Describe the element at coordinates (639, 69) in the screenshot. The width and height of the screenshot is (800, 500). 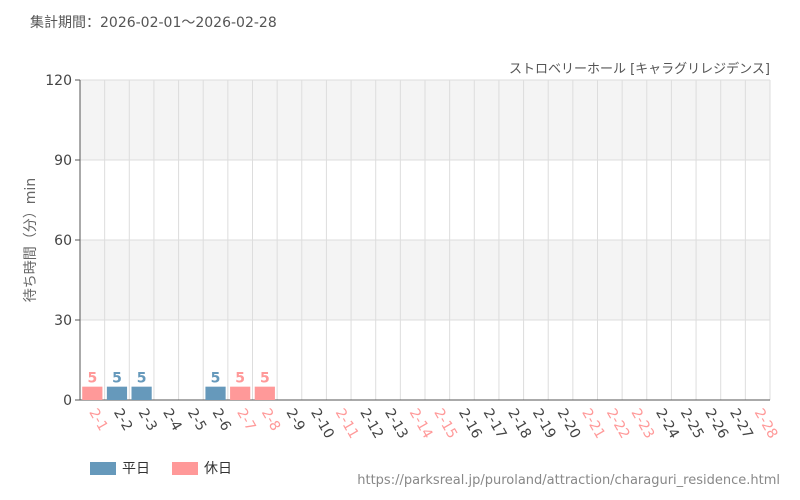
I see `chart-title: ストロベリーホール [キャラグリレジデンス]` at that location.